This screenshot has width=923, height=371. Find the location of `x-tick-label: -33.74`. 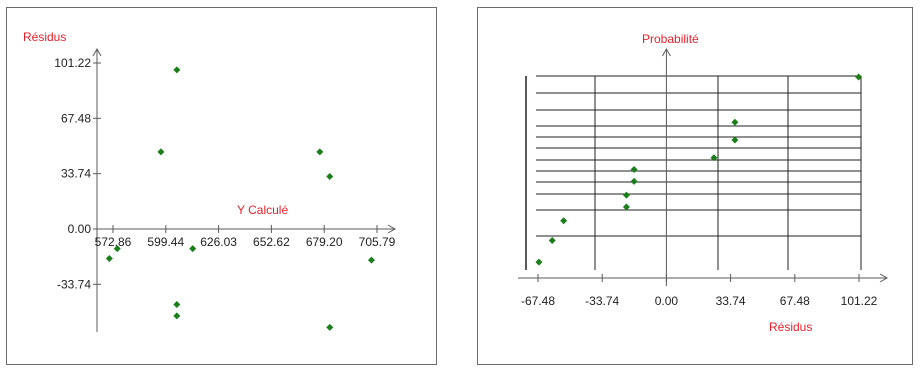

x-tick-label: -33.74 is located at coordinates (602, 301).